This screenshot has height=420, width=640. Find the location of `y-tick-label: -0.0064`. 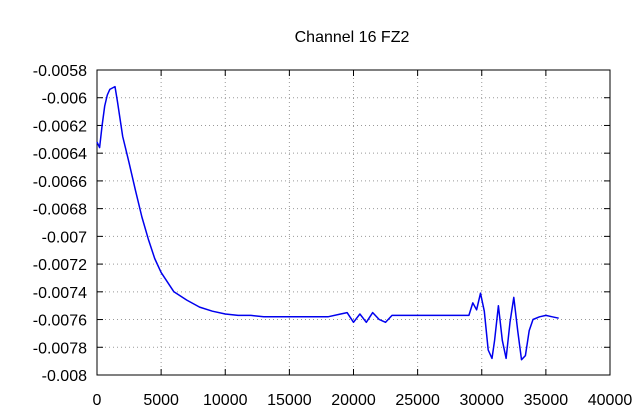

y-tick-label: -0.0064 is located at coordinates (60, 154).